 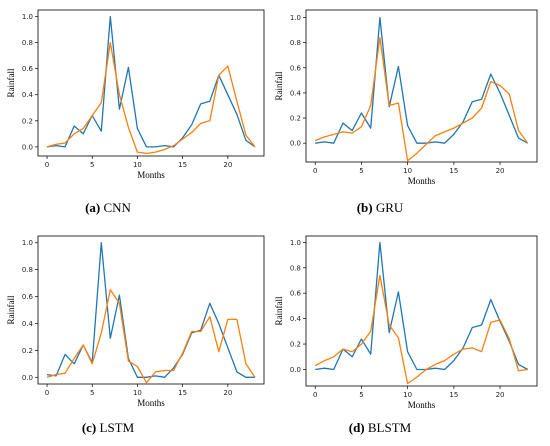 What do you see at coordinates (388, 207) in the screenshot?
I see `panel-title: GRU` at bounding box center [388, 207].